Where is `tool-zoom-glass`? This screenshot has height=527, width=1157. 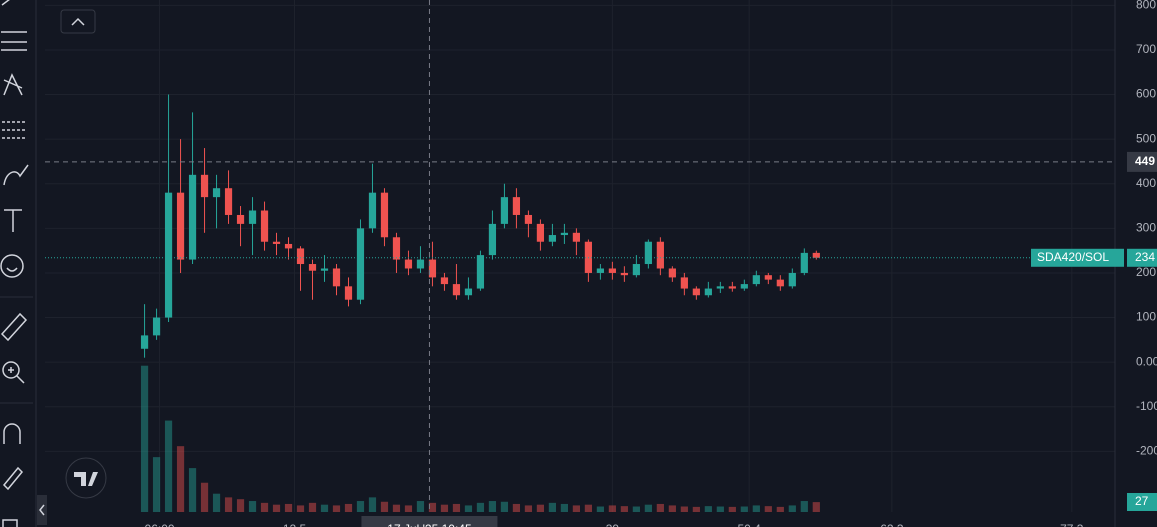 tool-zoom-glass is located at coordinates (16, 375).